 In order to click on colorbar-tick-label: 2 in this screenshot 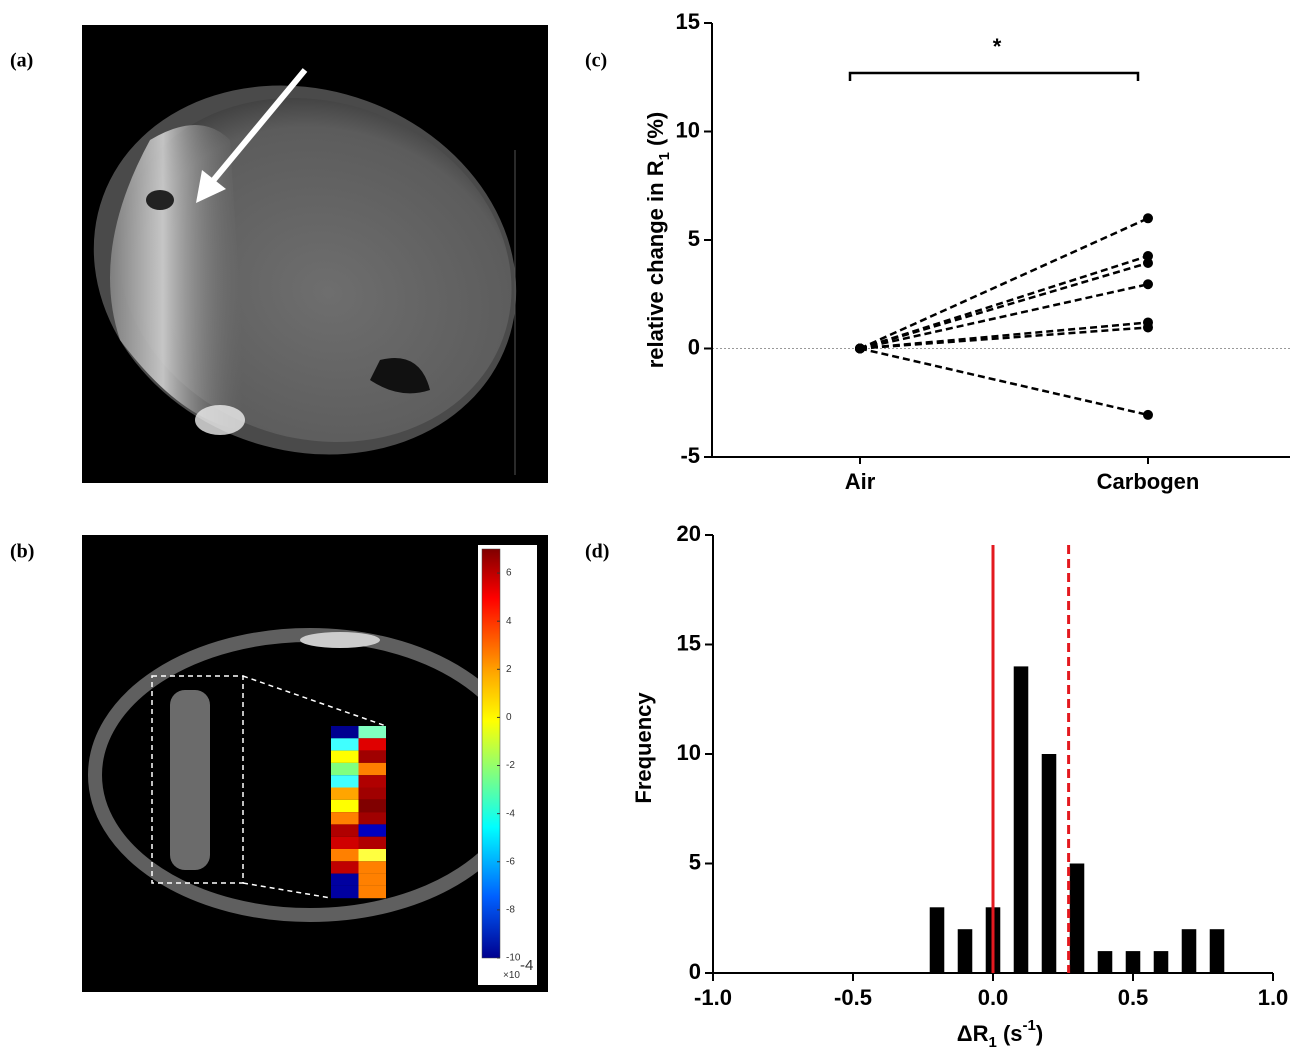, I will do `click(509, 669)`.